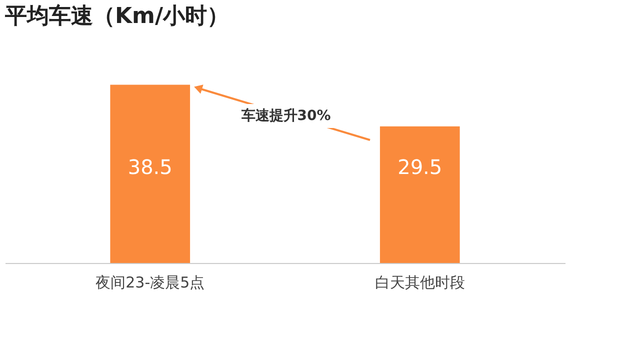 This screenshot has height=341, width=630. Describe the element at coordinates (117, 16) in the screenshot. I see `chart-title: 平均车速（Km/小时）` at that location.